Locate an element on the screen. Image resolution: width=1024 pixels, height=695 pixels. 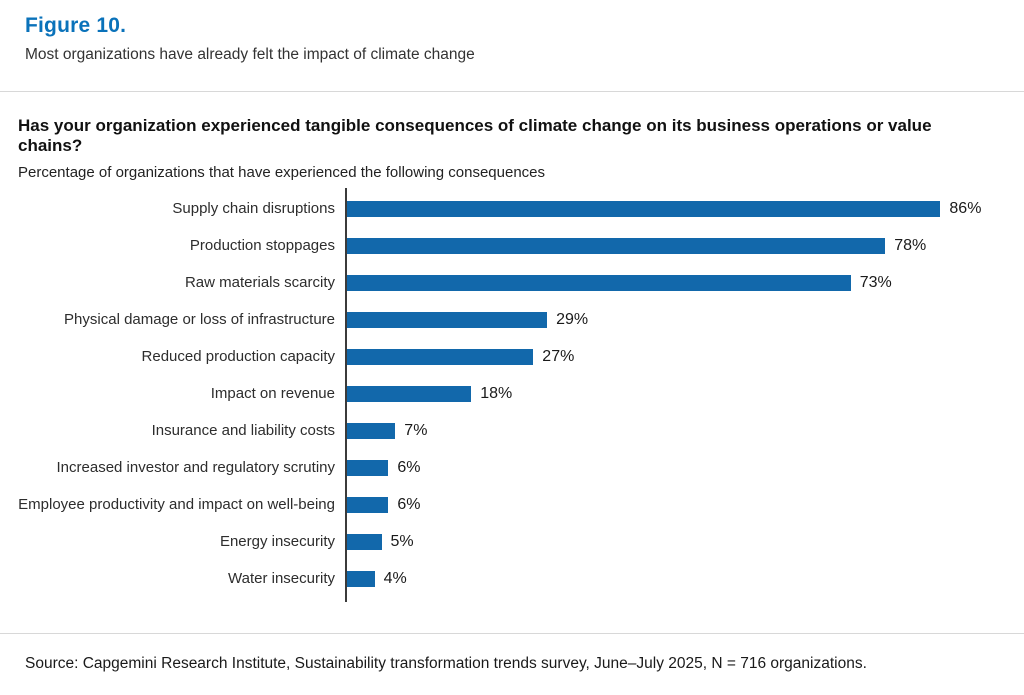
value-label: 5% is located at coordinates (402, 542).